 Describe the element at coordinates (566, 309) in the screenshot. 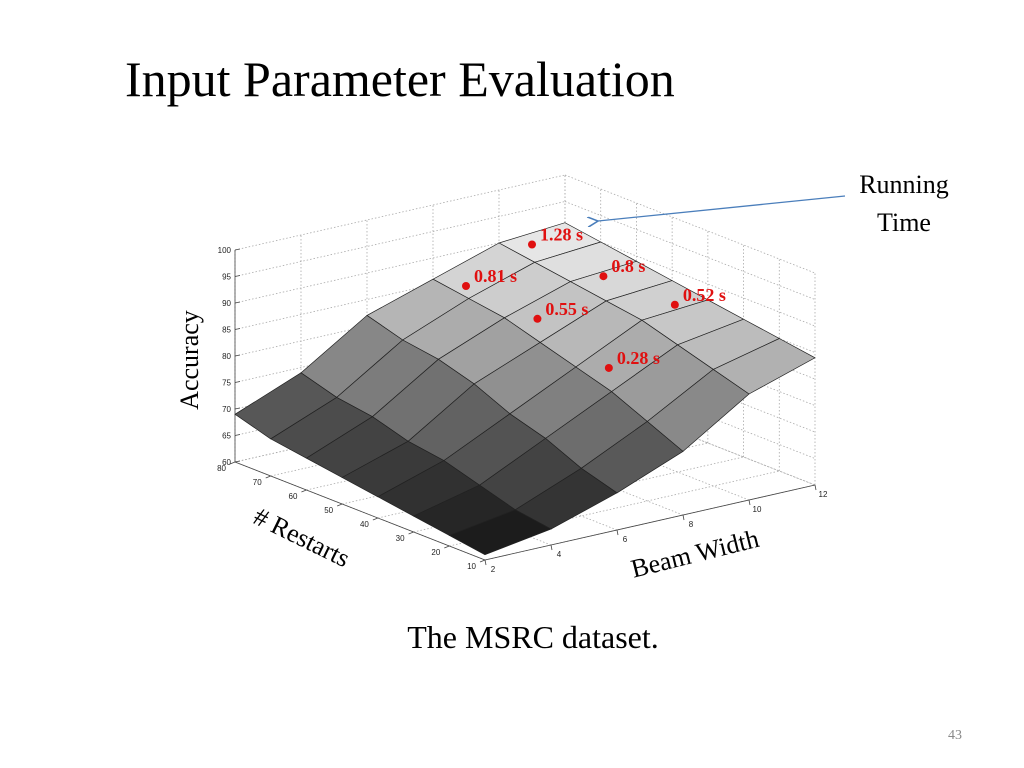

I see `time-label: 0.55 s` at that location.